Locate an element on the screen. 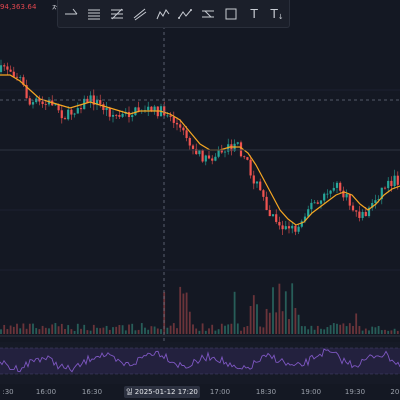  horizontal-lines-icon is located at coordinates (93, 14).